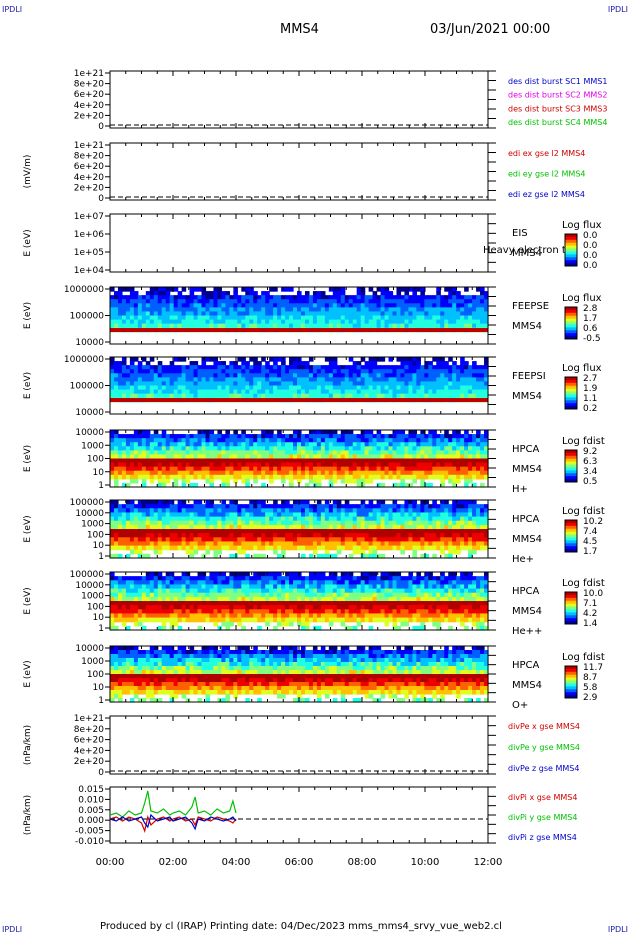 This screenshot has width=630, height=934. Describe the element at coordinates (95, 535) in the screenshot. I see `y-tick-label: 100` at that location.